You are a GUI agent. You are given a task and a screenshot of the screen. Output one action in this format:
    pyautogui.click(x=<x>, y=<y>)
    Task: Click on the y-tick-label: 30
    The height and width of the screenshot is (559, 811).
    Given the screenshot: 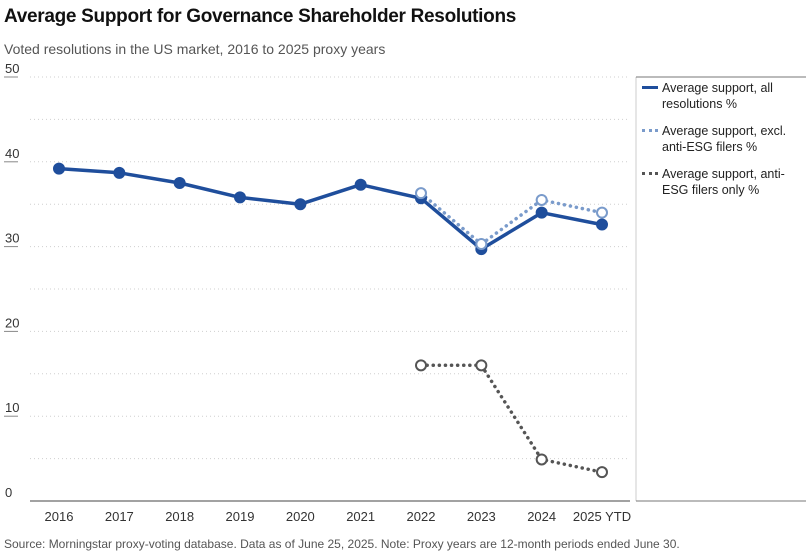 What is the action you would take?
    pyautogui.click(x=12, y=238)
    